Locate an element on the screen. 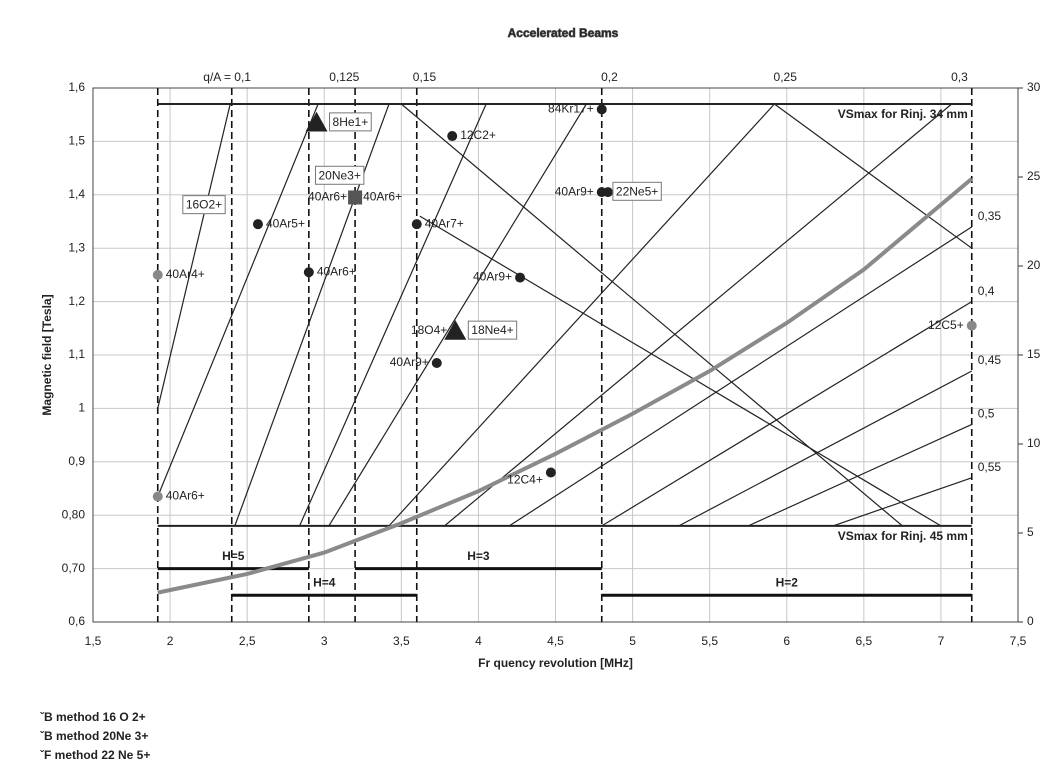  x-tick-label: 5,5 is located at coordinates (709, 641).